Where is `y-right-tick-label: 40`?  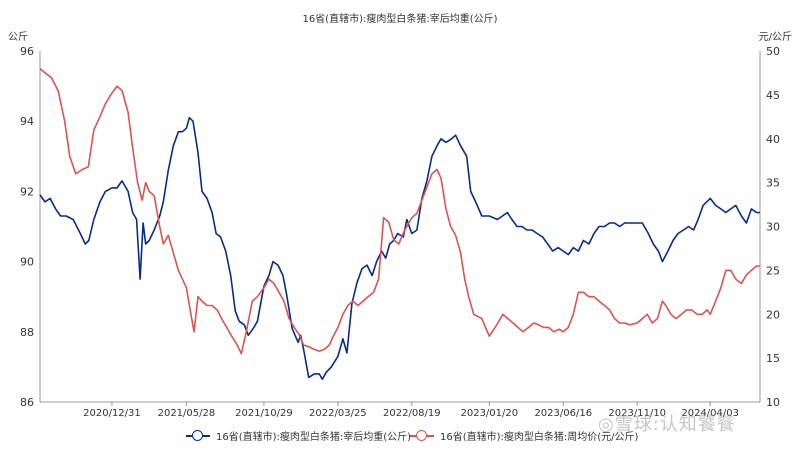
y-right-tick-label: 40 is located at coordinates (773, 139).